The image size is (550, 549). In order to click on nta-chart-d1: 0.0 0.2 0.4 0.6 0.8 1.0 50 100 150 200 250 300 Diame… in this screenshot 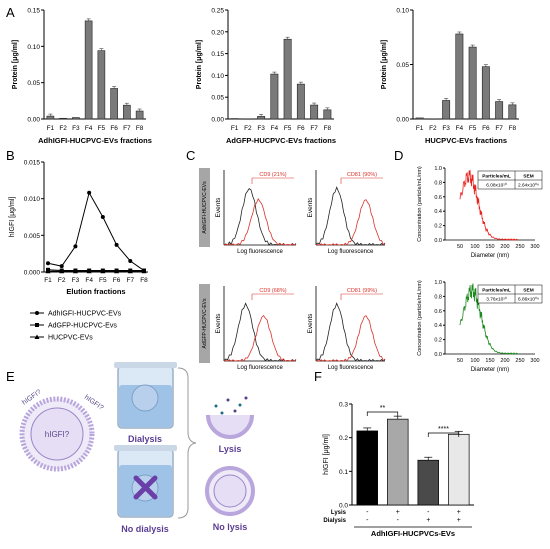, I will do `click(480, 212)`.